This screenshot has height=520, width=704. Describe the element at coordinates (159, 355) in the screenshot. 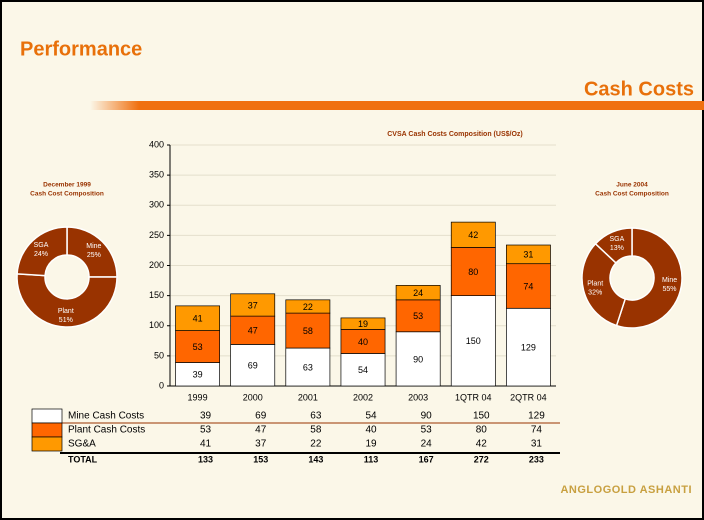

I see `y-tick-label: 50` at that location.